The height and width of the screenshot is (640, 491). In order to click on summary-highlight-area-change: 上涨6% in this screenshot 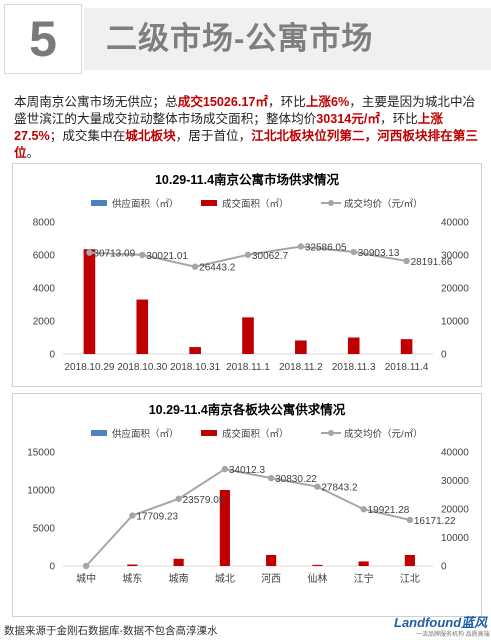, I will do `click(327, 102)`.